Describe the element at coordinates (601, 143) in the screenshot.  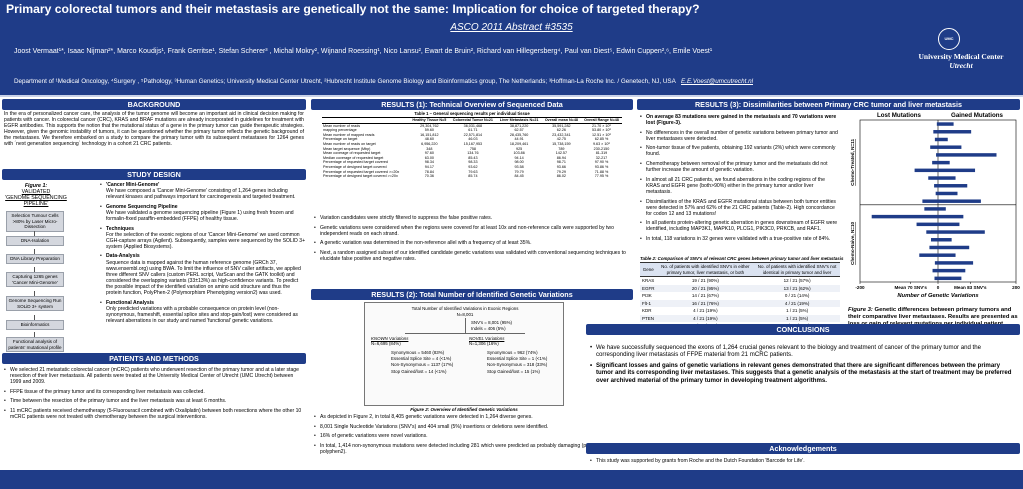
I see `table-cell: 9.63 × 10⁶` at that location.